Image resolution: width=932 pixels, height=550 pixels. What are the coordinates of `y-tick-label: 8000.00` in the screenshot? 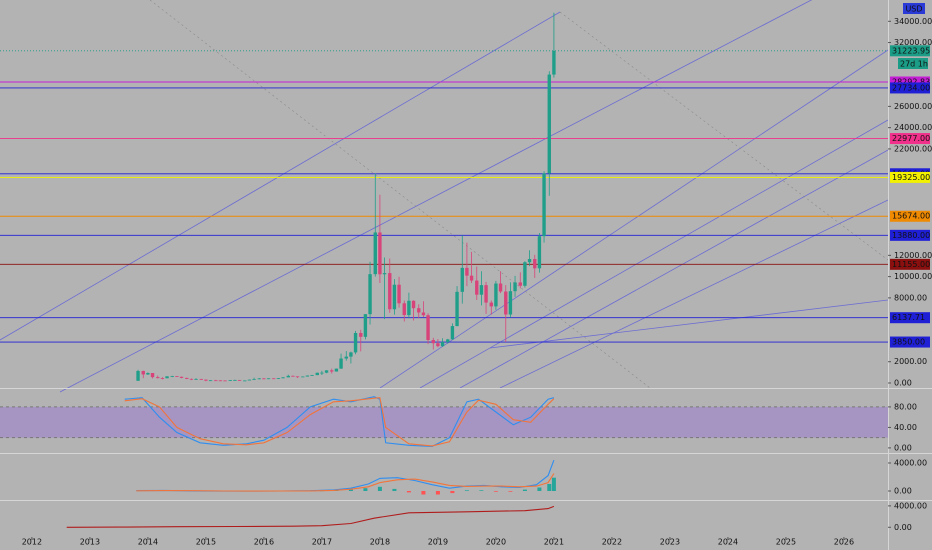 It's located at (910, 297).